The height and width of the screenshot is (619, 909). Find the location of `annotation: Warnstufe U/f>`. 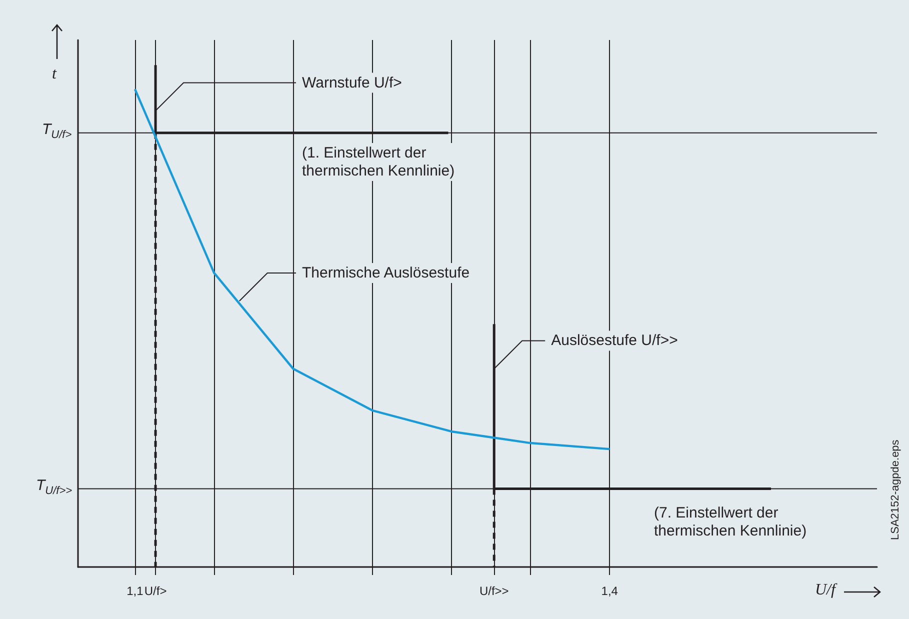

annotation: Warnstufe U/f> is located at coordinates (352, 83).